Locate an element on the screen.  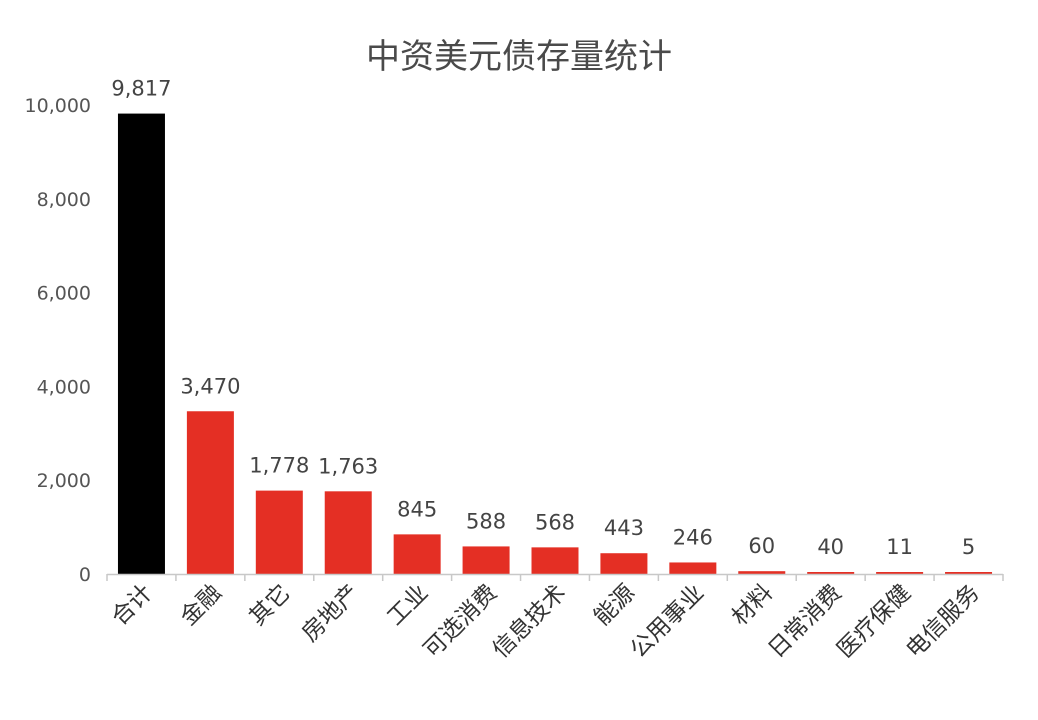
x-tick-label: 合计 is located at coordinates (132, 605).